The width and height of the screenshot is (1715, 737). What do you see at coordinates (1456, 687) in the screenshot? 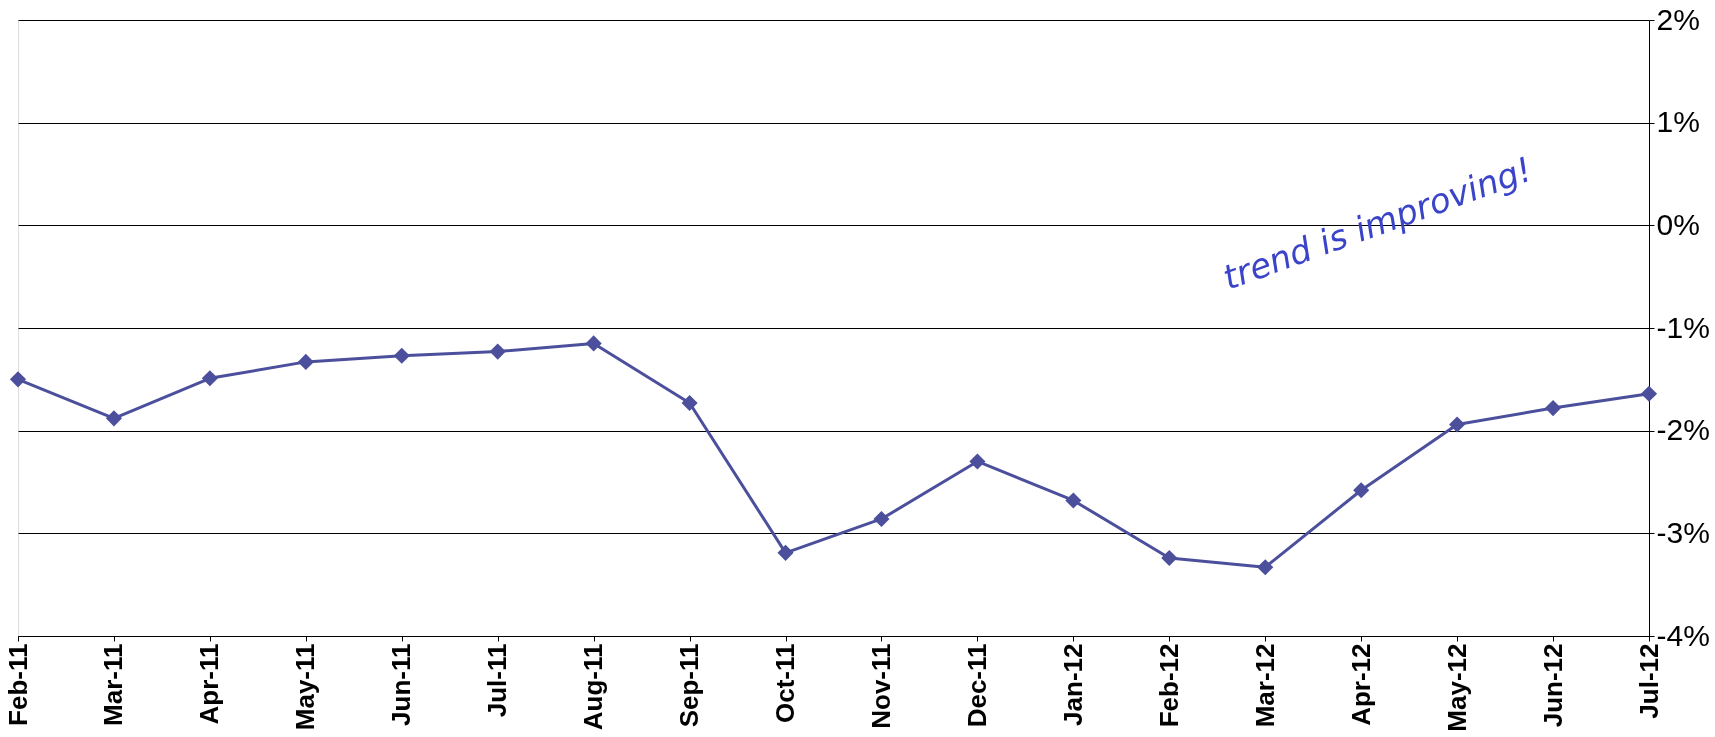
I see `x-tick-label: May-12` at bounding box center [1456, 687].